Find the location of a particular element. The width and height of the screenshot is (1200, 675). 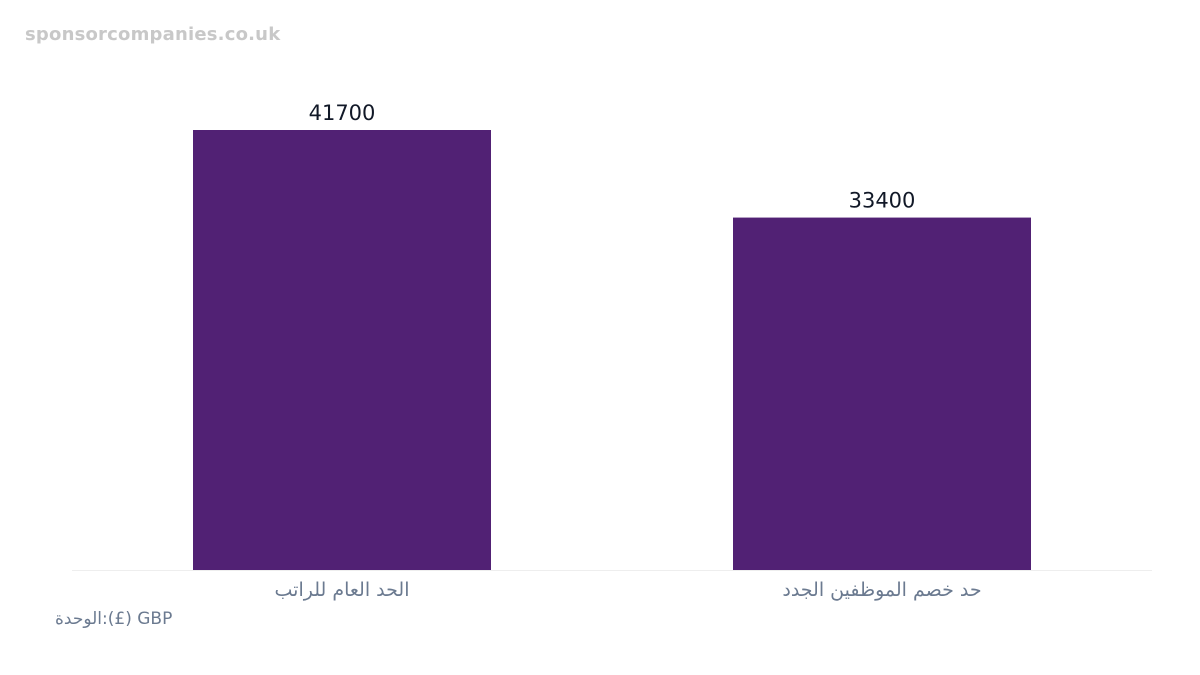

unit-note: الوحدة:(£) GBP is located at coordinates (114, 619).